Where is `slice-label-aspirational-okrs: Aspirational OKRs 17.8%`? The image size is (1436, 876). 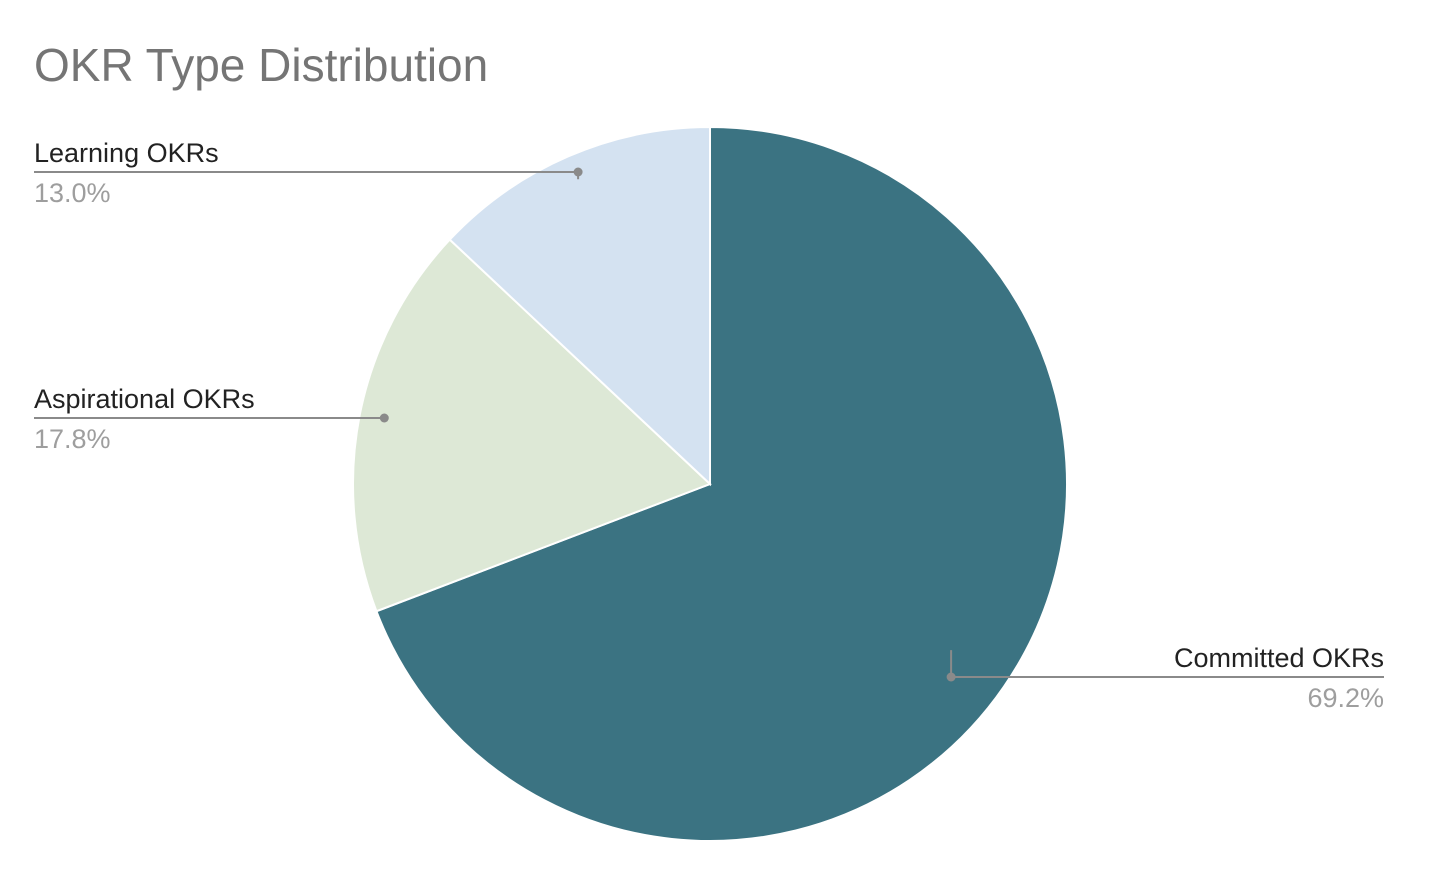 slice-label-aspirational-okrs: Aspirational OKRs 17.8% is located at coordinates (211, 419).